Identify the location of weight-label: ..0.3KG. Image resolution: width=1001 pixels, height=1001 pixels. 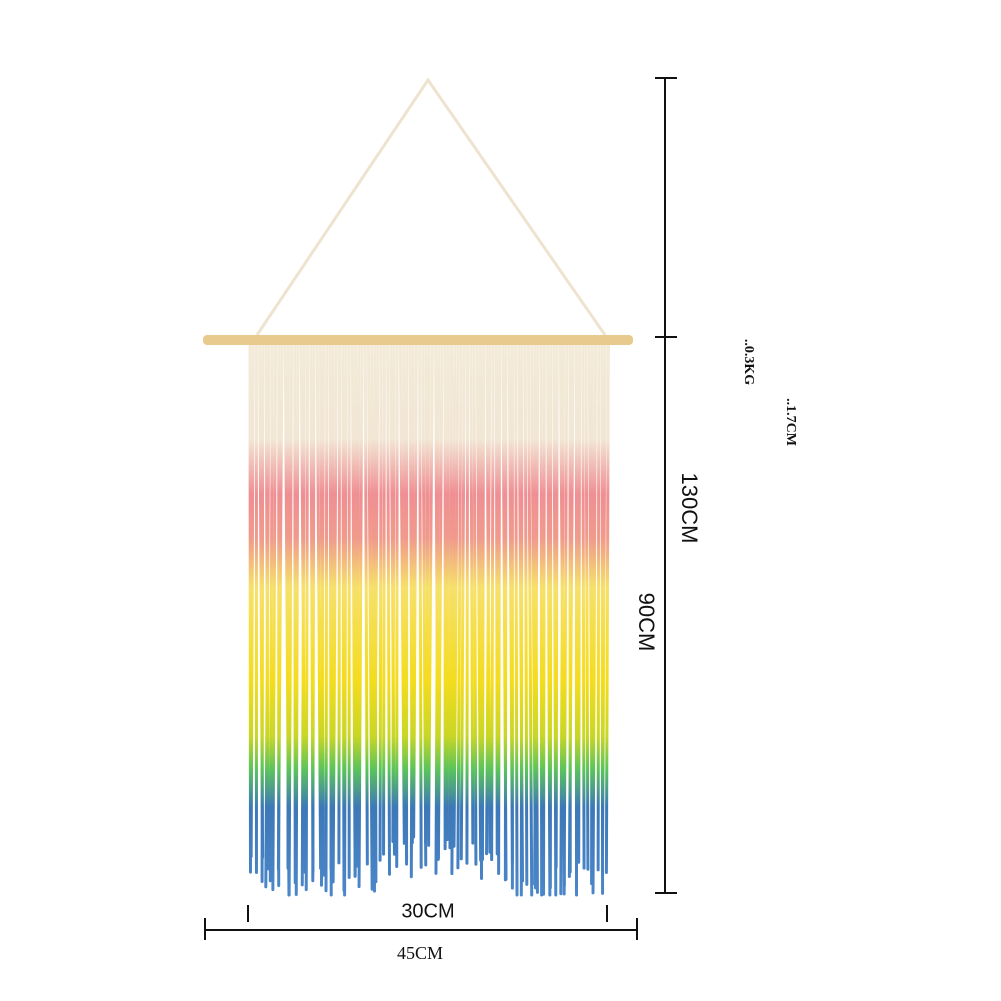
(748, 362).